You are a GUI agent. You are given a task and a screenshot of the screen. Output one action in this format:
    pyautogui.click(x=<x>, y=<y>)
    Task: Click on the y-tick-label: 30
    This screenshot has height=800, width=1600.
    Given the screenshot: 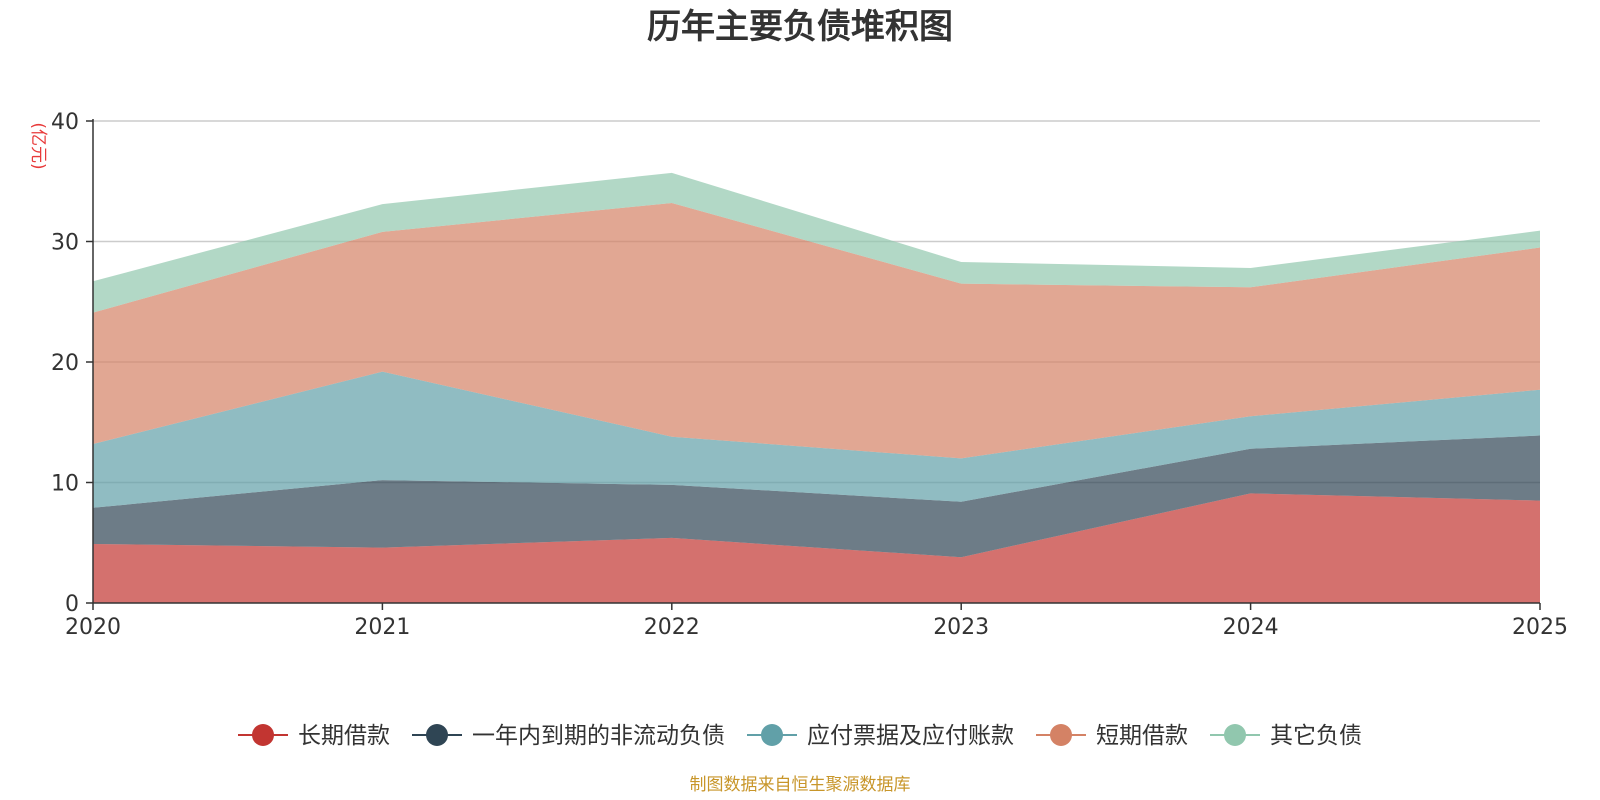 What is the action you would take?
    pyautogui.click(x=65, y=243)
    